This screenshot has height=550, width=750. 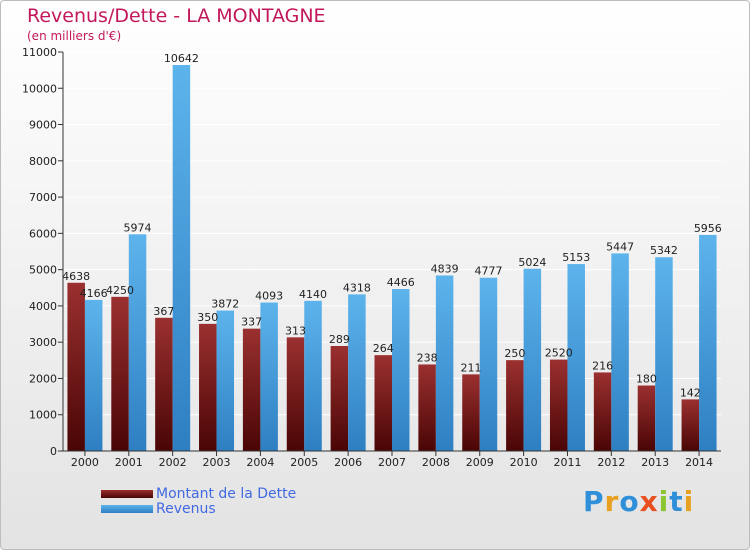 I want to click on data-label-dette: 142, so click(x=690, y=392).